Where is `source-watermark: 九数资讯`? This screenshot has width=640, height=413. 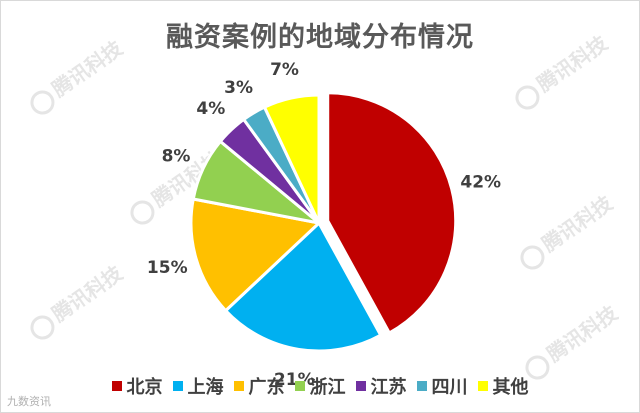 source-watermark: 九数资讯 is located at coordinates (29, 401).